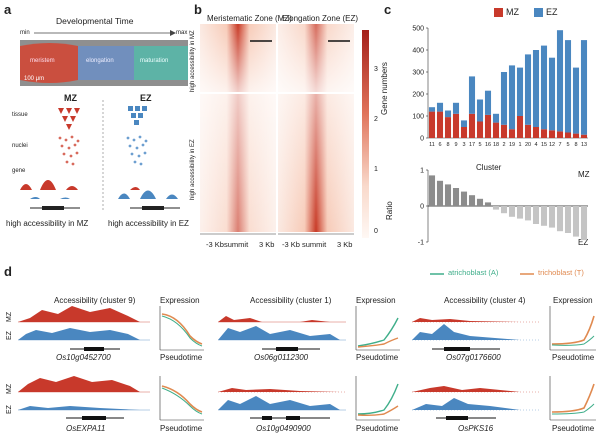  I want to click on dev-time-arrow, so click(105, 33).